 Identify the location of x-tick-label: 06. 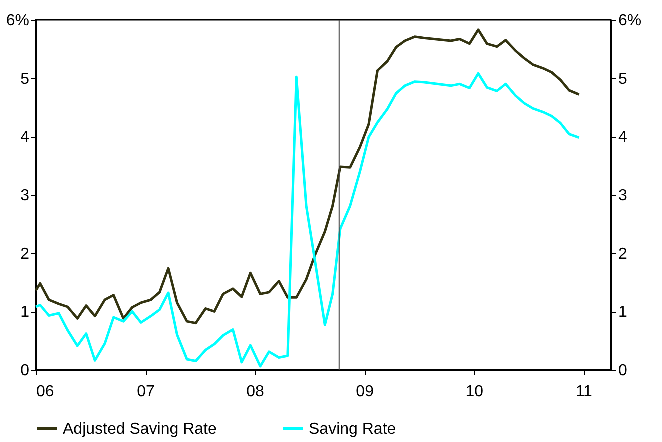
(45, 392).